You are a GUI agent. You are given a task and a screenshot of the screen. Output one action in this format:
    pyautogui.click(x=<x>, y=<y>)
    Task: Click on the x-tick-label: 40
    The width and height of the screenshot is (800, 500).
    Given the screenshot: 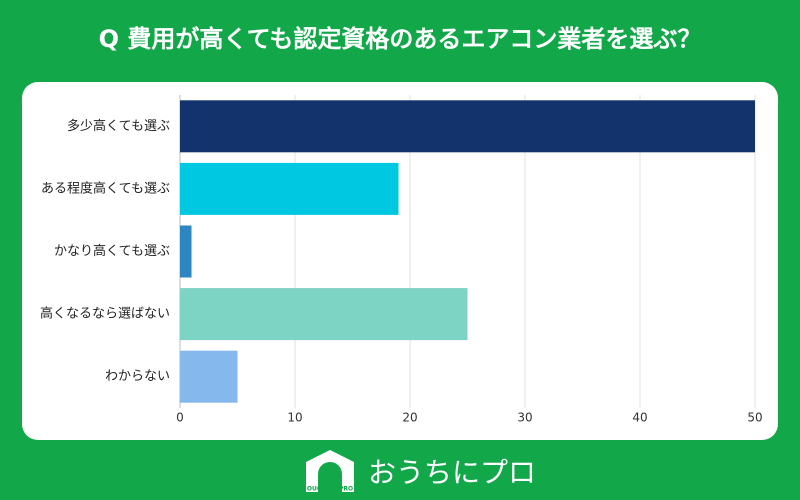 What is the action you would take?
    pyautogui.click(x=639, y=418)
    